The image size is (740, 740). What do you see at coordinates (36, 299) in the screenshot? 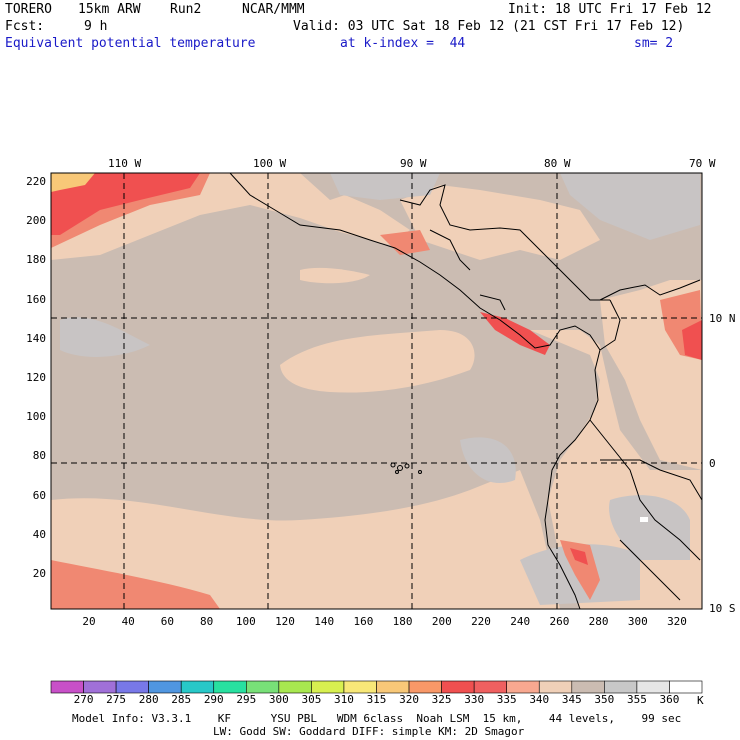
I see `y-tick-label: 160` at bounding box center [36, 299].